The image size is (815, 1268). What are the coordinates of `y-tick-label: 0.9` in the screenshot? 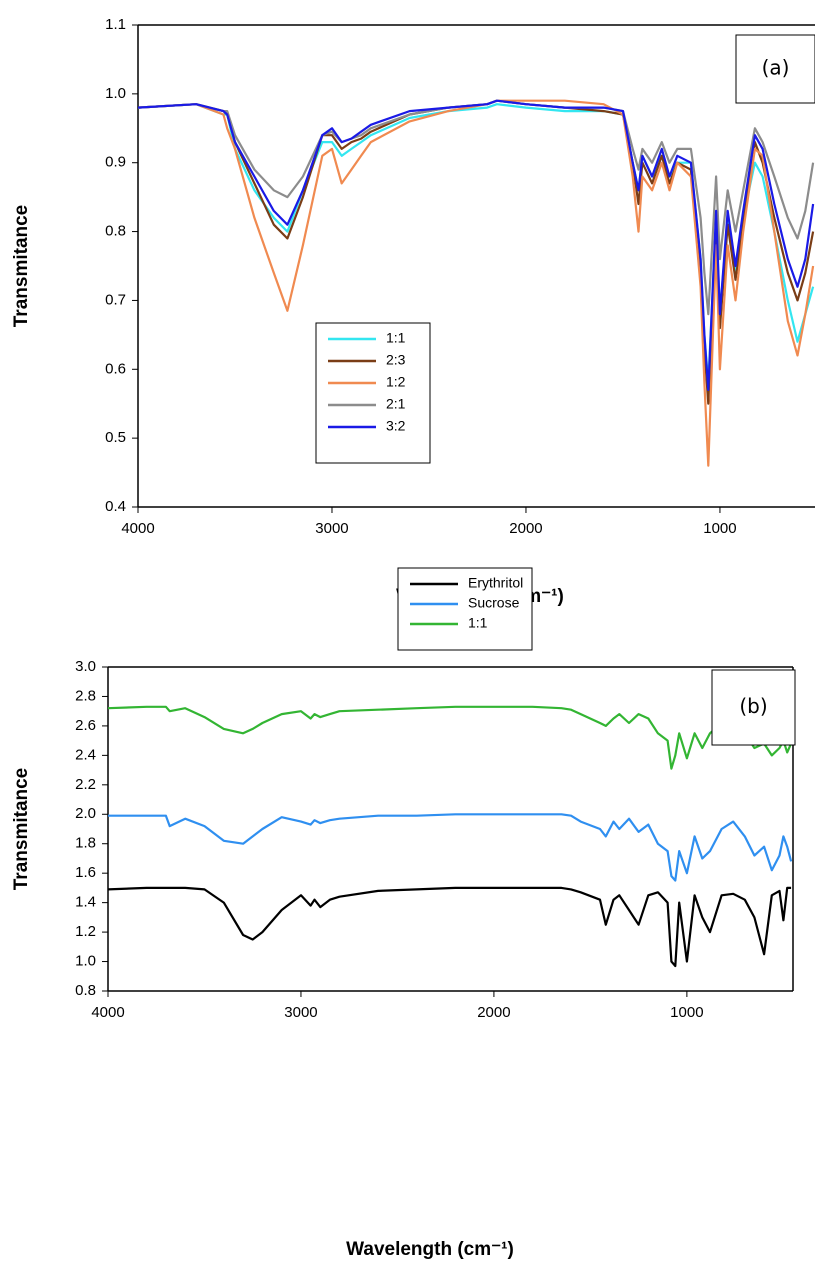 It's located at (115, 162).